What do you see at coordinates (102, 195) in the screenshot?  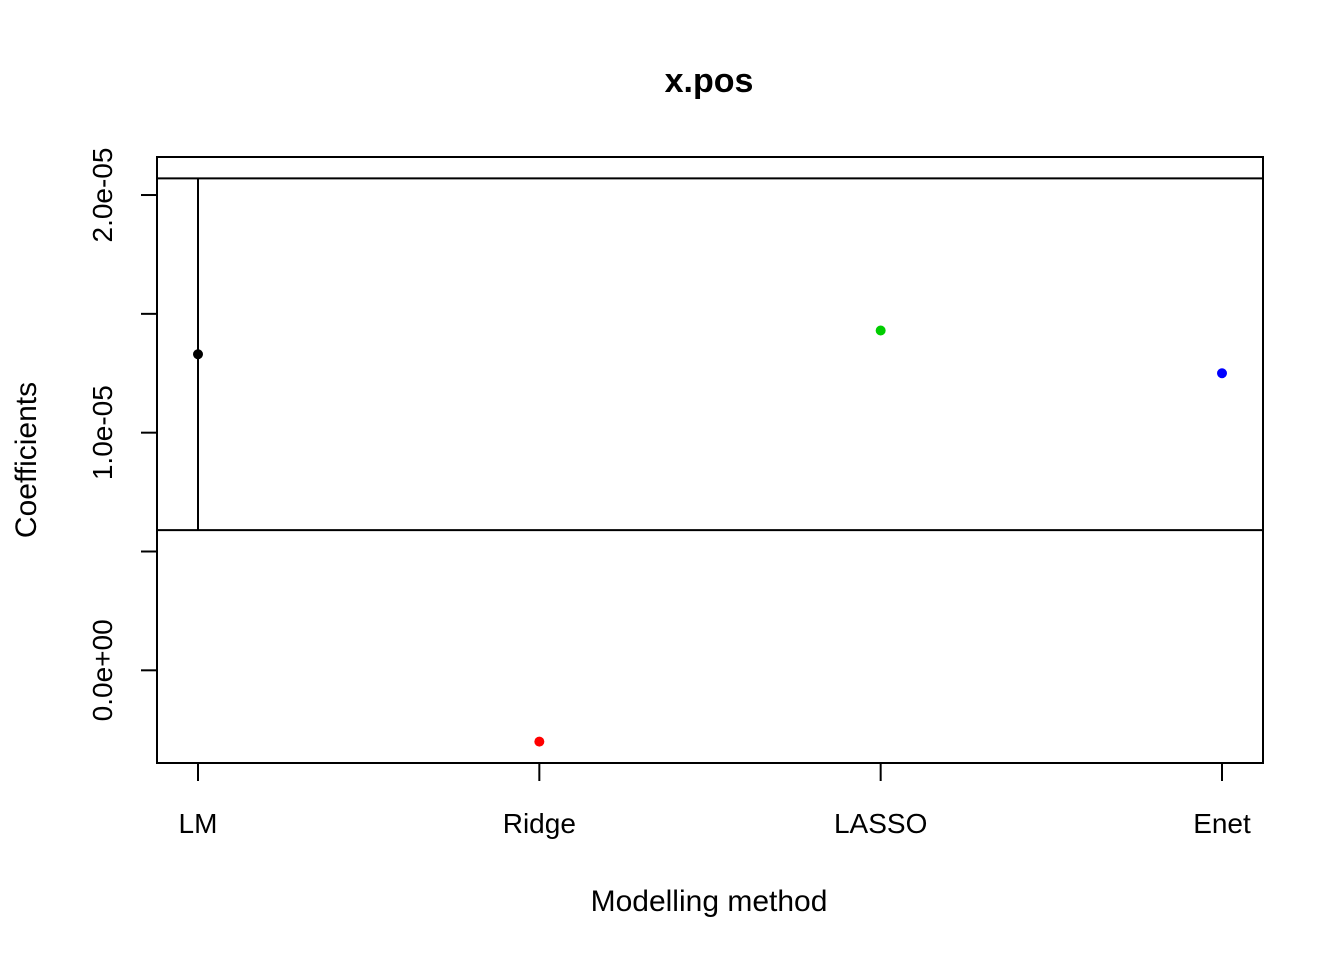 I see `y-tick-label-4: 2.0e-05` at bounding box center [102, 195].